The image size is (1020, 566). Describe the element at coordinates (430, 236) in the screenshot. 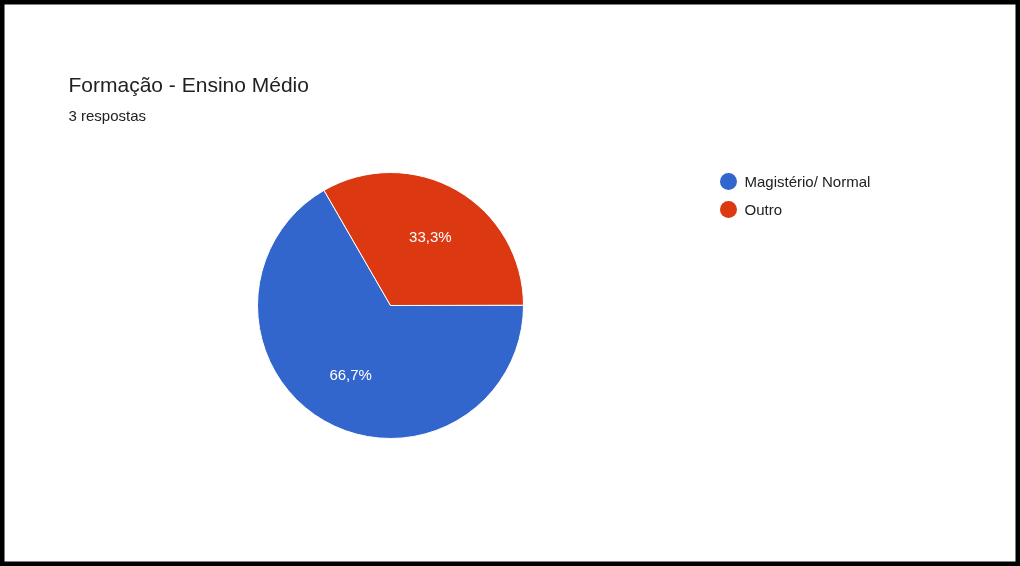

I see `data-label: 33,3%` at that location.